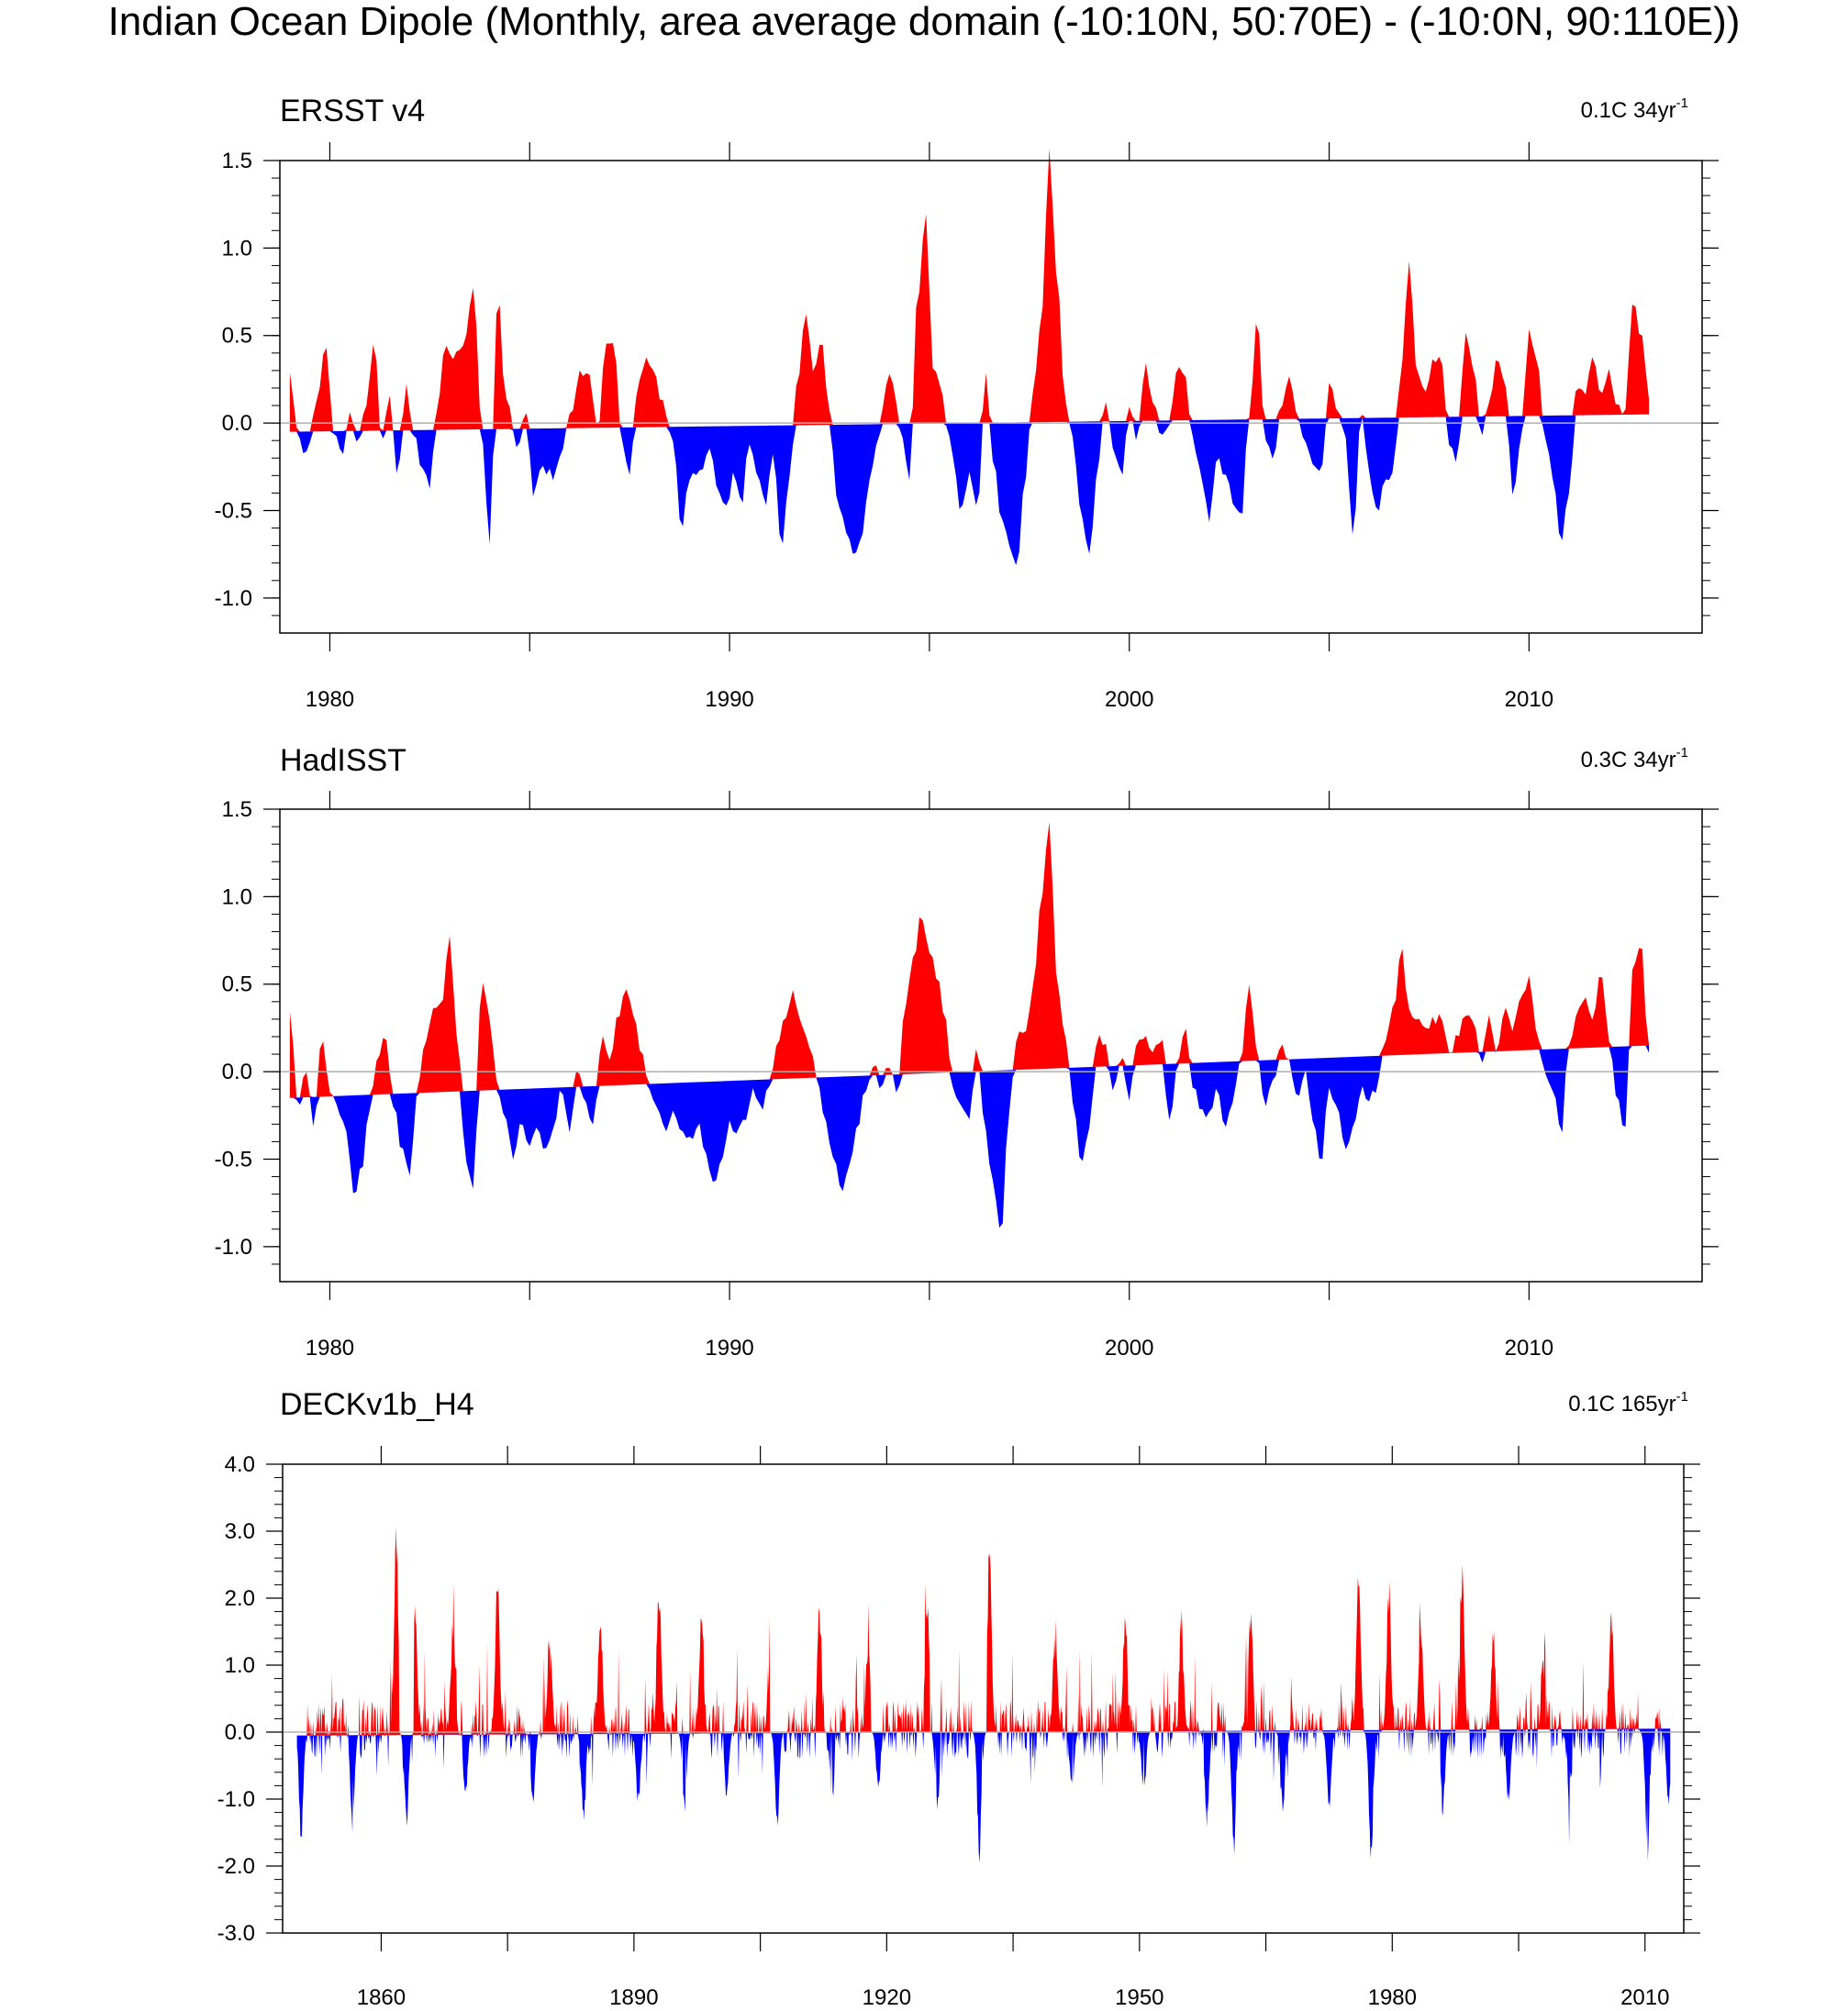  Describe the element at coordinates (1139, 1997) in the screenshot. I see `x-tick-label: 1950` at that location.